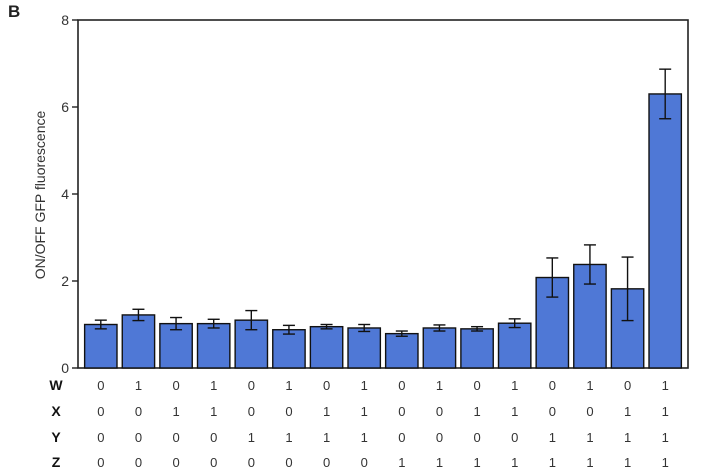 The image size is (710, 472). I want to click on y-tick-label: 8, so click(65, 20).